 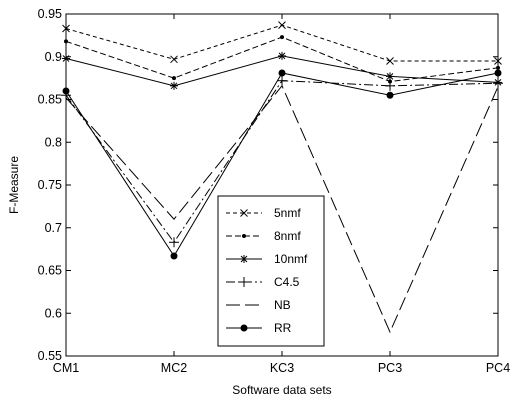 I want to click on y-tick-label: 0.9, so click(x=53, y=57).